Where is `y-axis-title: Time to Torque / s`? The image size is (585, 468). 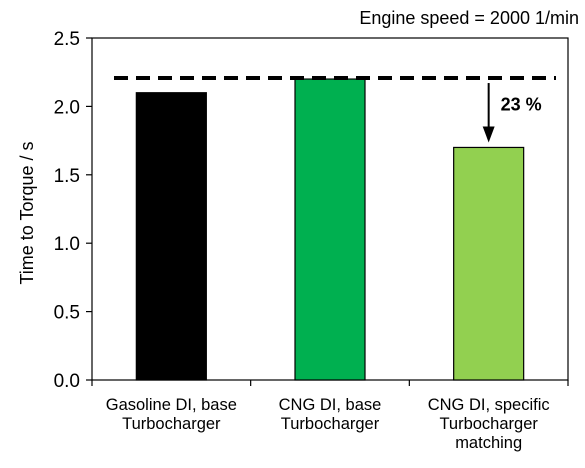 y-axis-title: Time to Torque / s is located at coordinates (27, 212).